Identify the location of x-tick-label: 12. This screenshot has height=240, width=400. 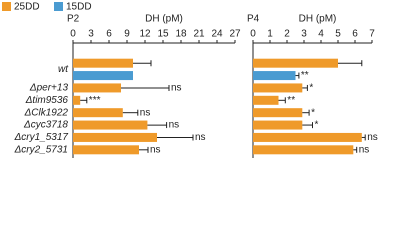
(145, 34).